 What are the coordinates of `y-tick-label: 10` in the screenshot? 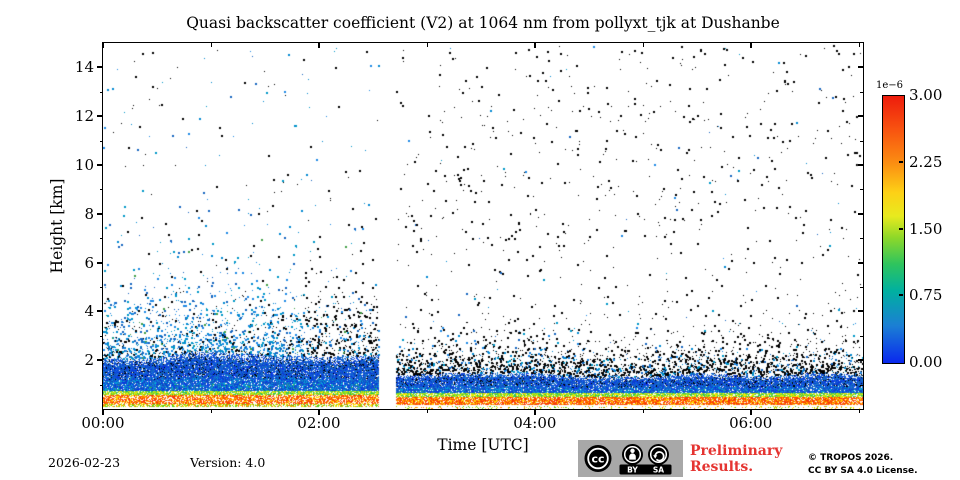 It's located at (84, 165).